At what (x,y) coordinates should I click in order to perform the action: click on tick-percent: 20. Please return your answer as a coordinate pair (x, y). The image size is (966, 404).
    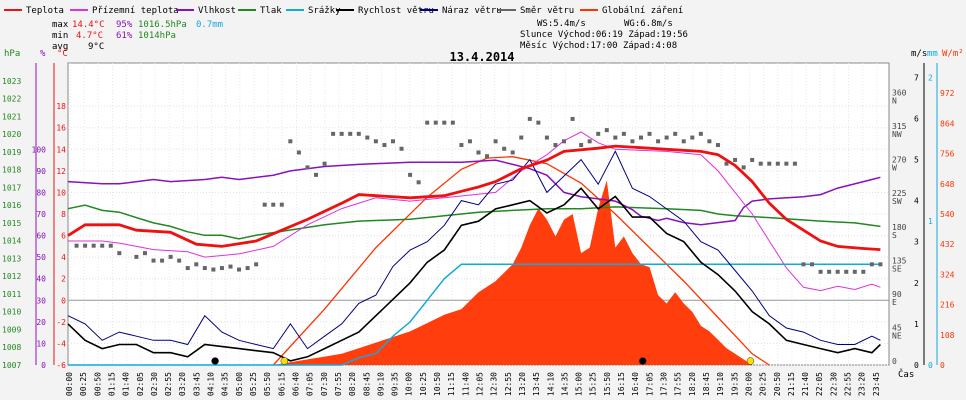
    Looking at the image, I should click on (41, 322).